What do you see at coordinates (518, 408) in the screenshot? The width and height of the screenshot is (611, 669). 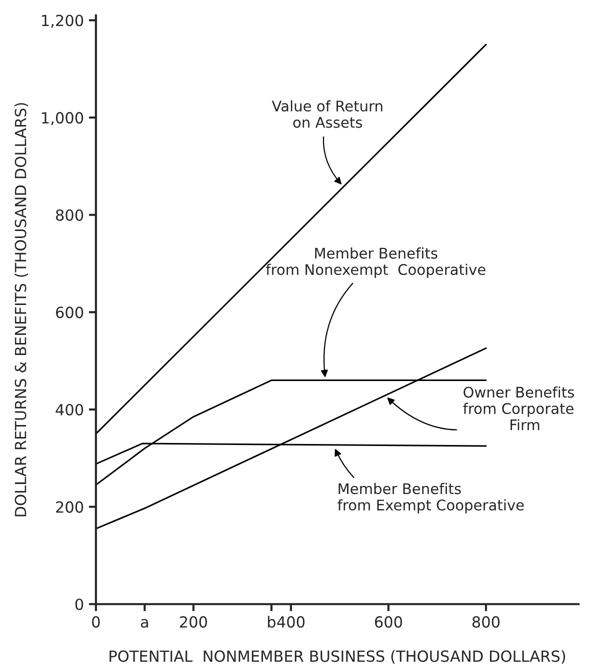 I see `annotation: Owner Benefits from Corporate Firm` at bounding box center [518, 408].